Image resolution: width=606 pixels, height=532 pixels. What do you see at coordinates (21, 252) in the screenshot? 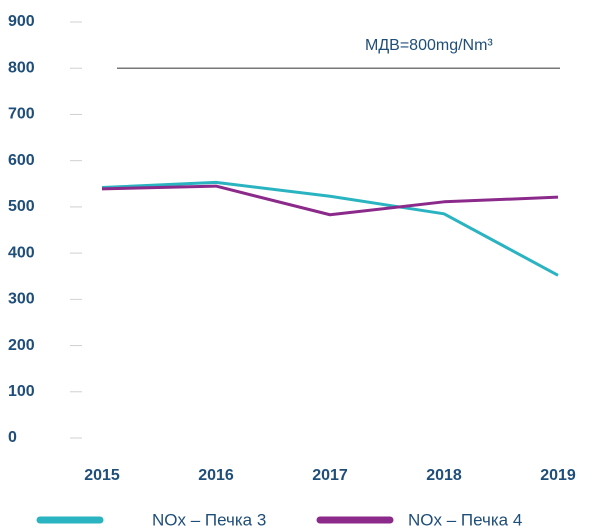
I see `y-tick-label: 400` at bounding box center [21, 252].